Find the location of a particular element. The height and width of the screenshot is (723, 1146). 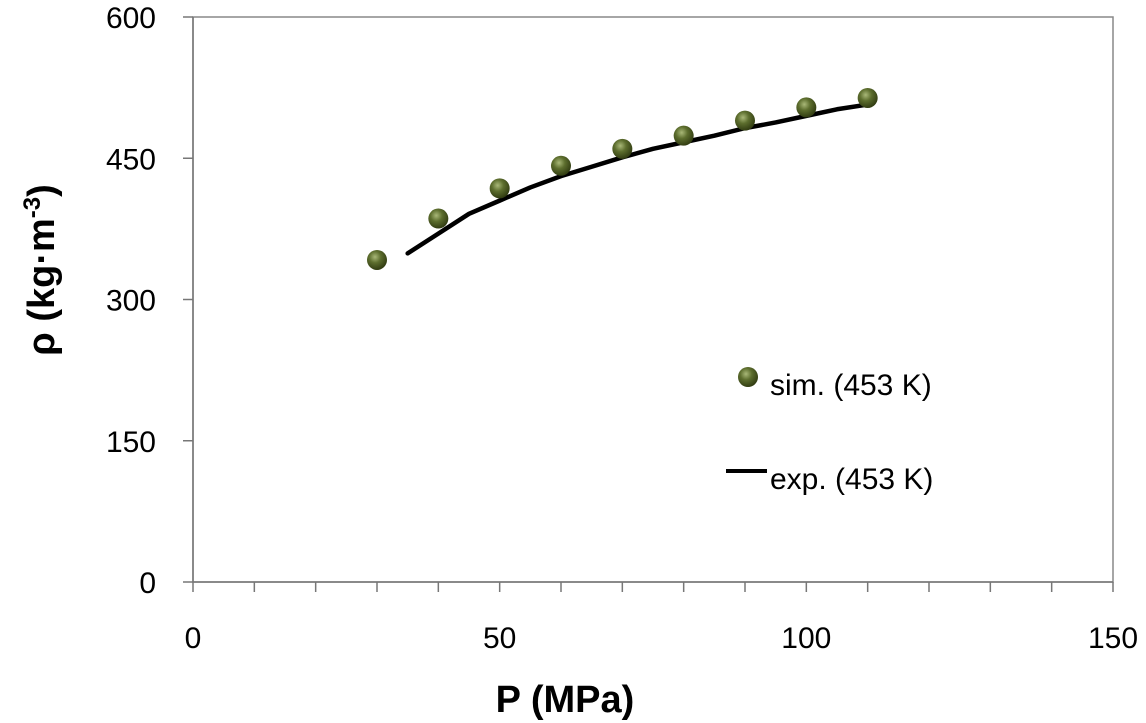

legend-label-exp: exp. (453 K) is located at coordinates (851, 479).